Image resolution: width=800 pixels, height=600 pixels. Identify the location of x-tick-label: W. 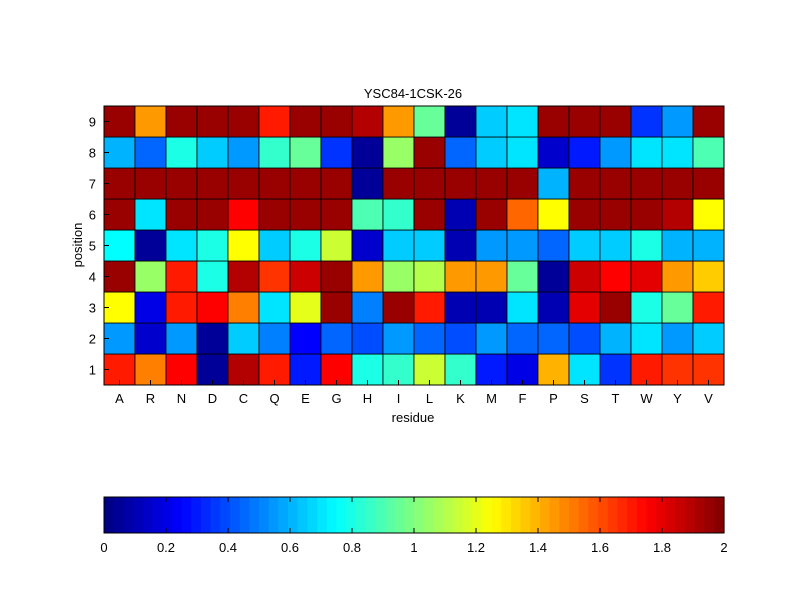
(646, 398).